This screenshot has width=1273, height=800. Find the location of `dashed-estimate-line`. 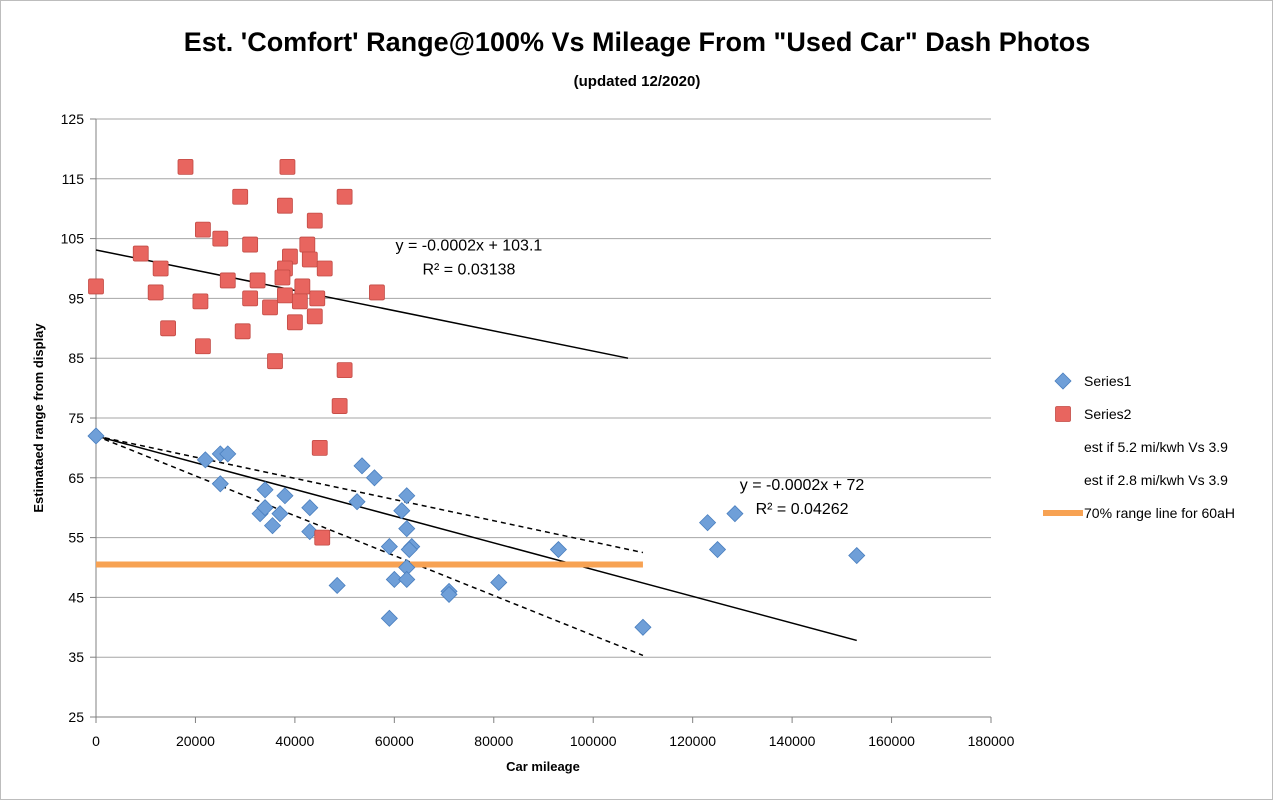

dashed-estimate-line is located at coordinates (369, 494).